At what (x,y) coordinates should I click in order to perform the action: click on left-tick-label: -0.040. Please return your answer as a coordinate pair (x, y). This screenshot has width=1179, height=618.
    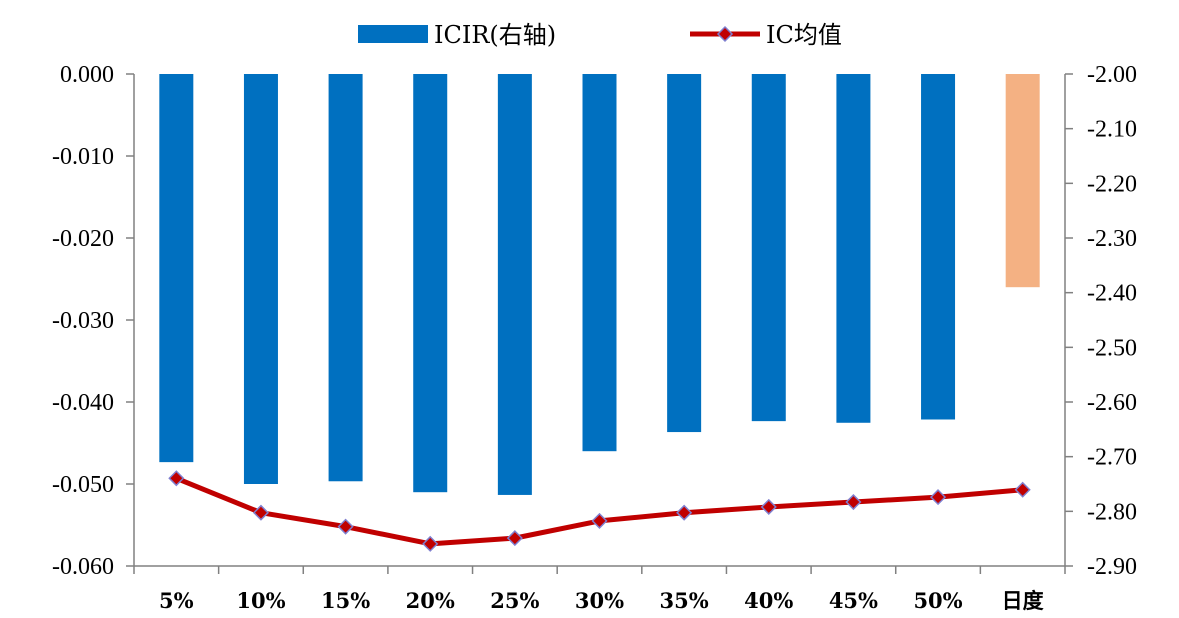
    Looking at the image, I should click on (83, 403).